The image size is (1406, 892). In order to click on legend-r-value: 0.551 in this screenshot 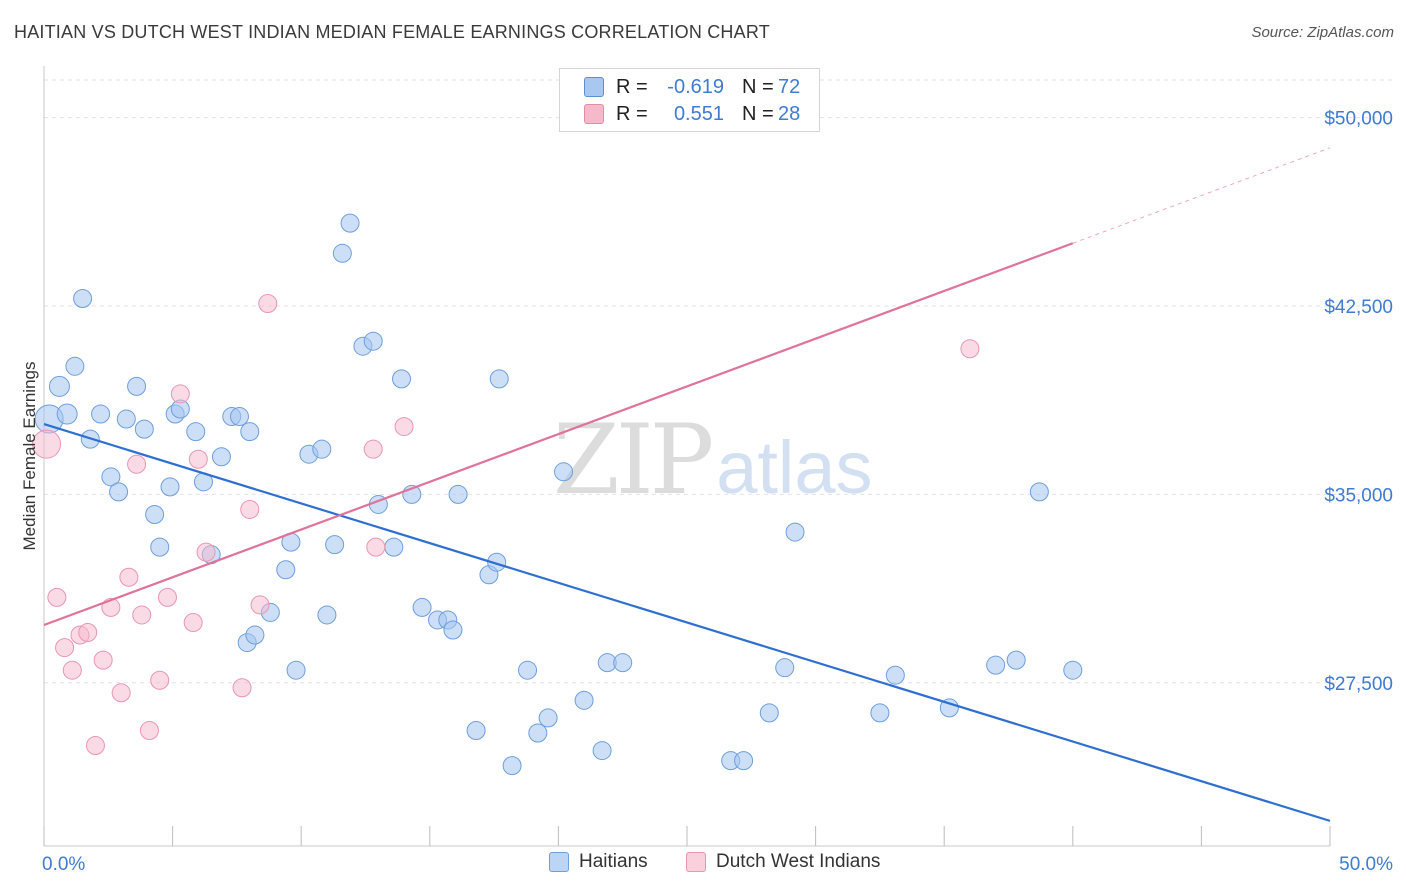, I will do `click(698, 113)`.